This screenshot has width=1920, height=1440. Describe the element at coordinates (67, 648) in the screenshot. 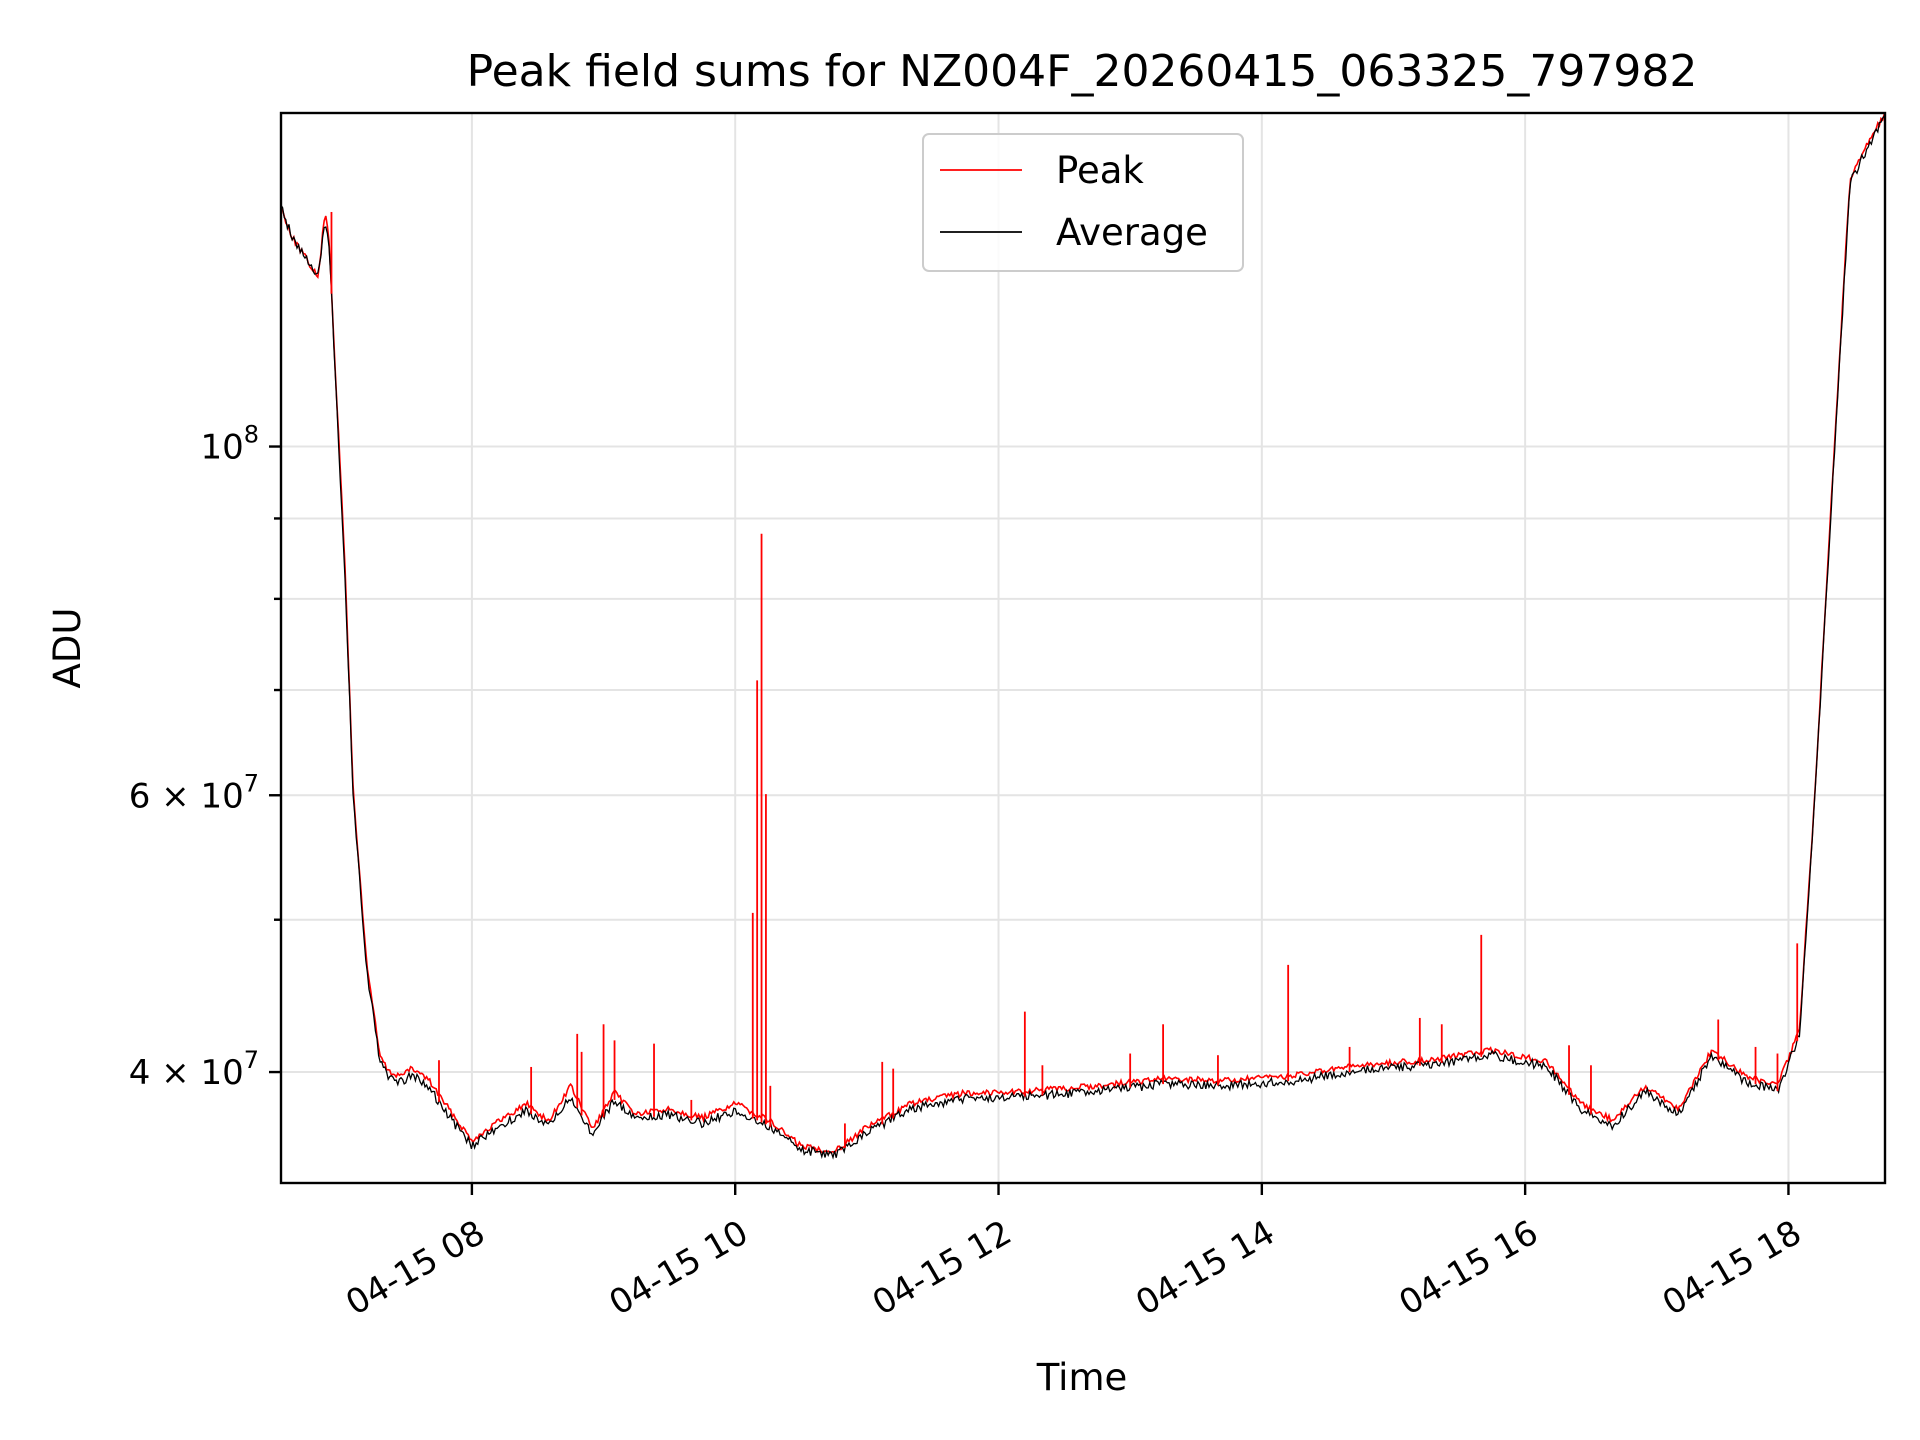

I see `y-axis-label: ADU` at that location.